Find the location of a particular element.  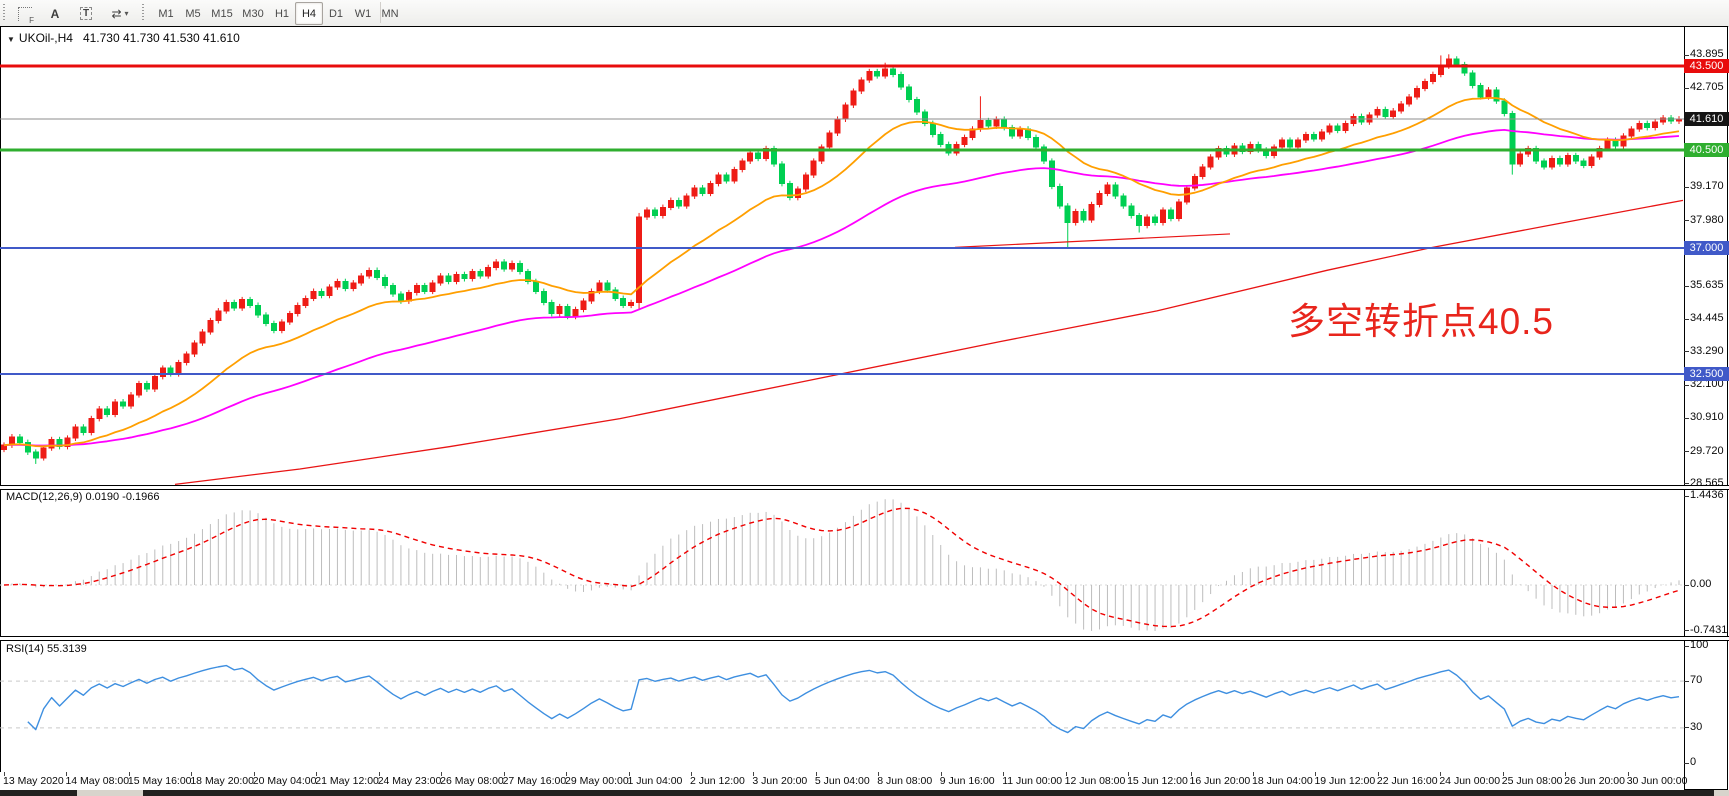

chart-annotation-text: 多空转折点40.5 is located at coordinates (1421, 321).